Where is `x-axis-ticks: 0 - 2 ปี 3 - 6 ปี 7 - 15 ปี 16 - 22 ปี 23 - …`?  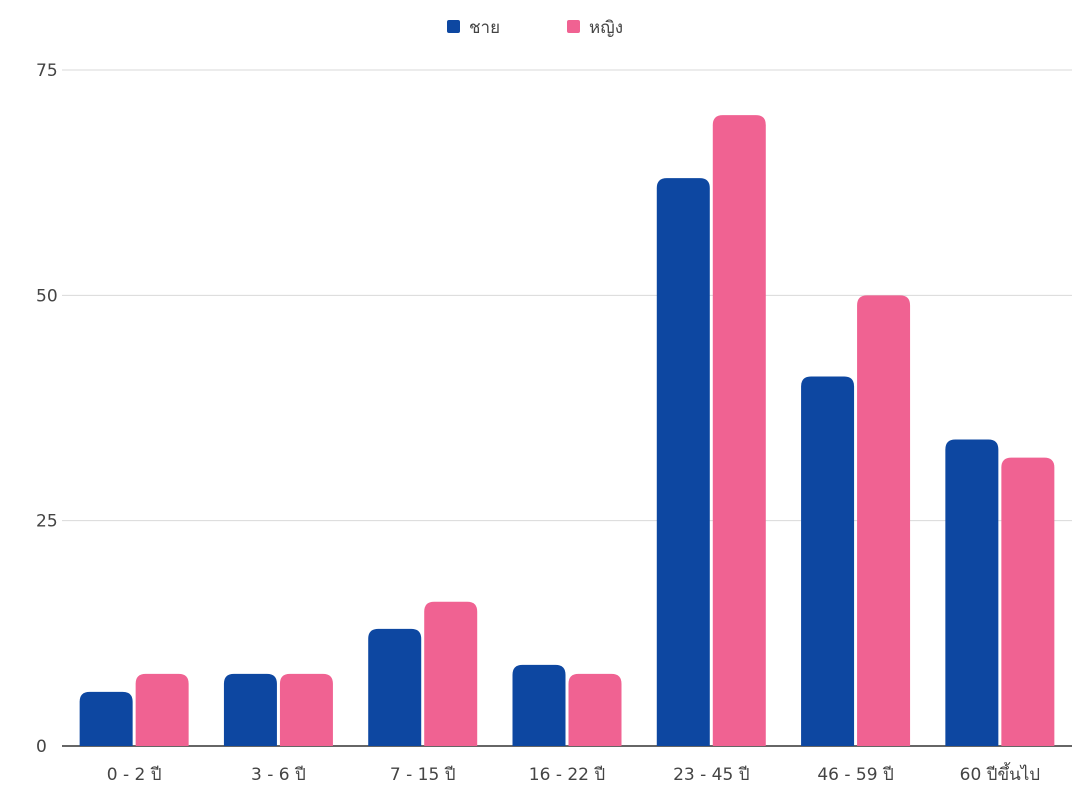
x-axis-ticks: 0 - 2 ปี 3 - 6 ปี 7 - 15 ปี 16 - 22 ปี 23 - … is located at coordinates (573, 773).